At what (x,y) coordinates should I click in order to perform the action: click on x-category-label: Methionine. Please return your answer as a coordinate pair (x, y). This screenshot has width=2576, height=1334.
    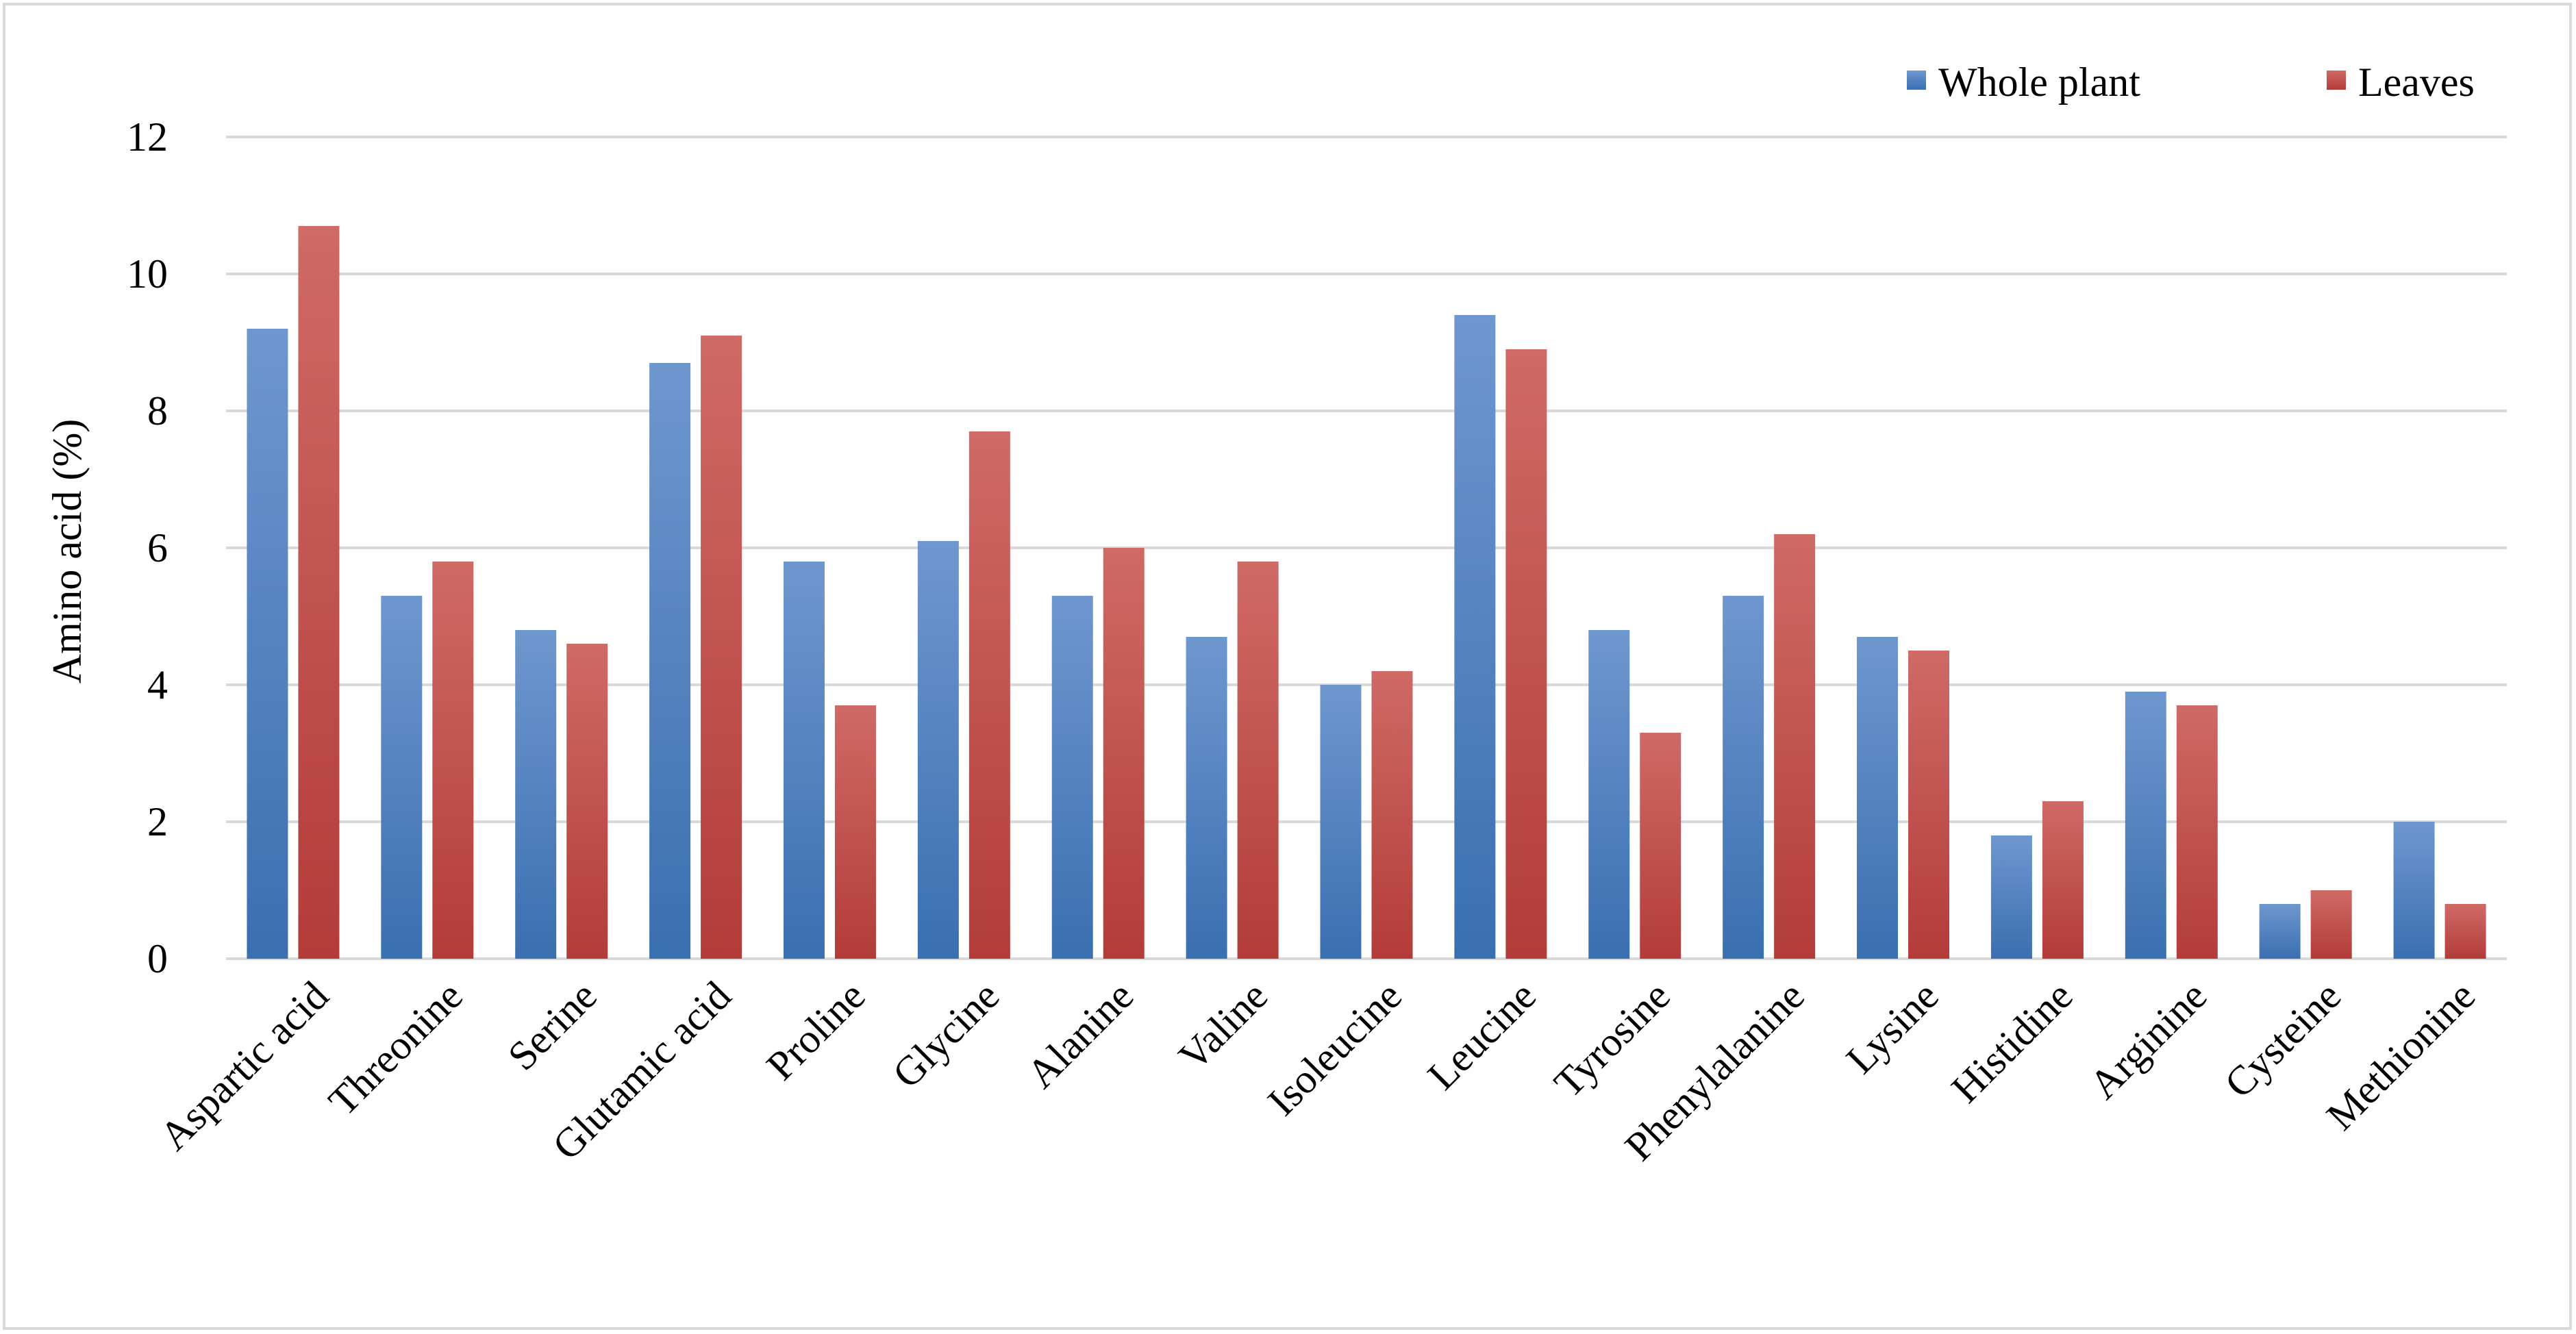
    Looking at the image, I should click on (2401, 1056).